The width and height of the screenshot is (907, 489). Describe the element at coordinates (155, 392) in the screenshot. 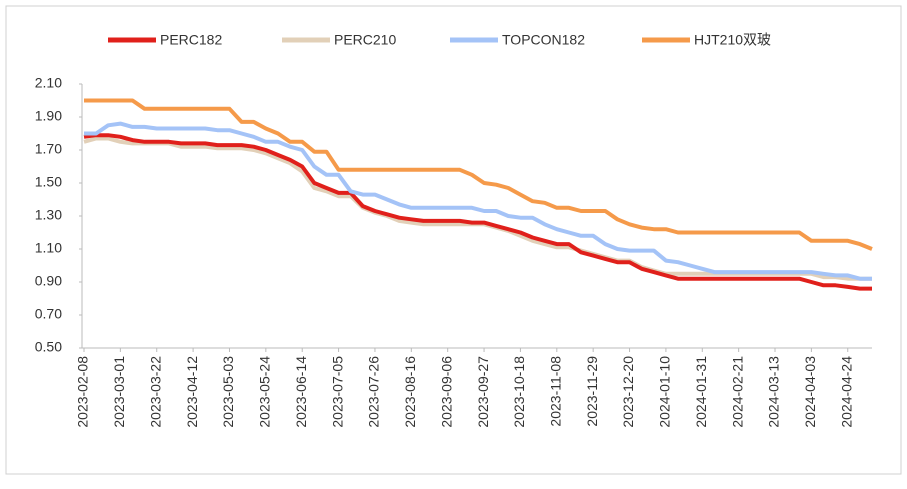

I see `x-tick-label: 2023-03-22` at that location.